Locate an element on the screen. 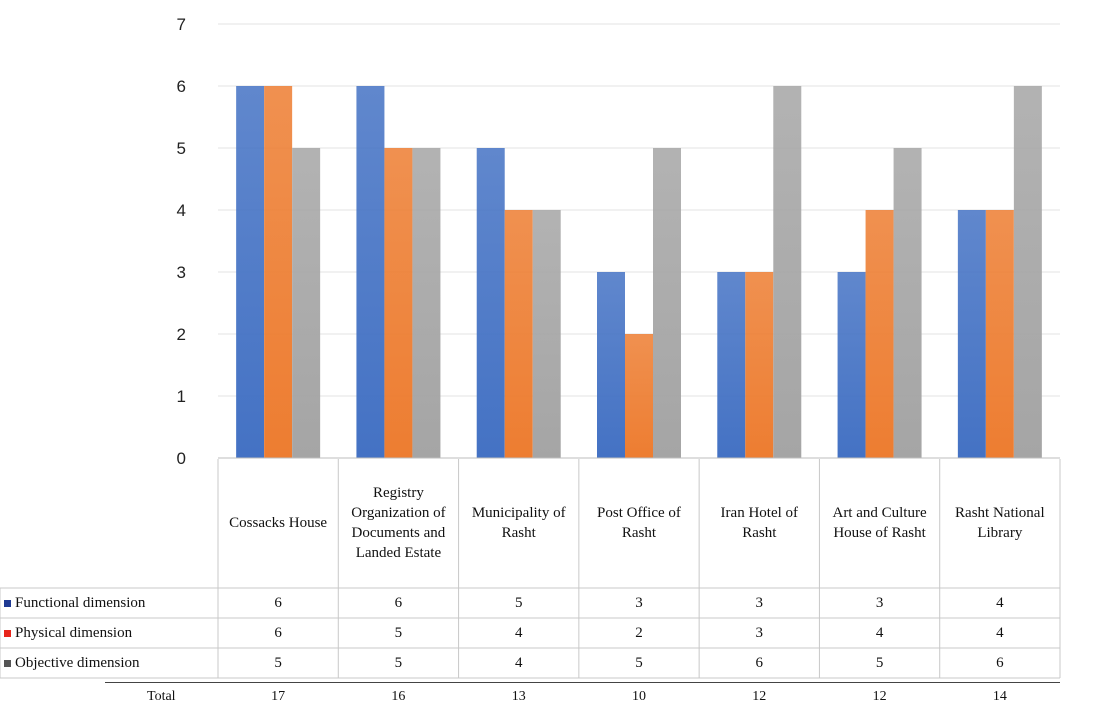 The width and height of the screenshot is (1104, 720). y-tick-label: 7 is located at coordinates (181, 24).